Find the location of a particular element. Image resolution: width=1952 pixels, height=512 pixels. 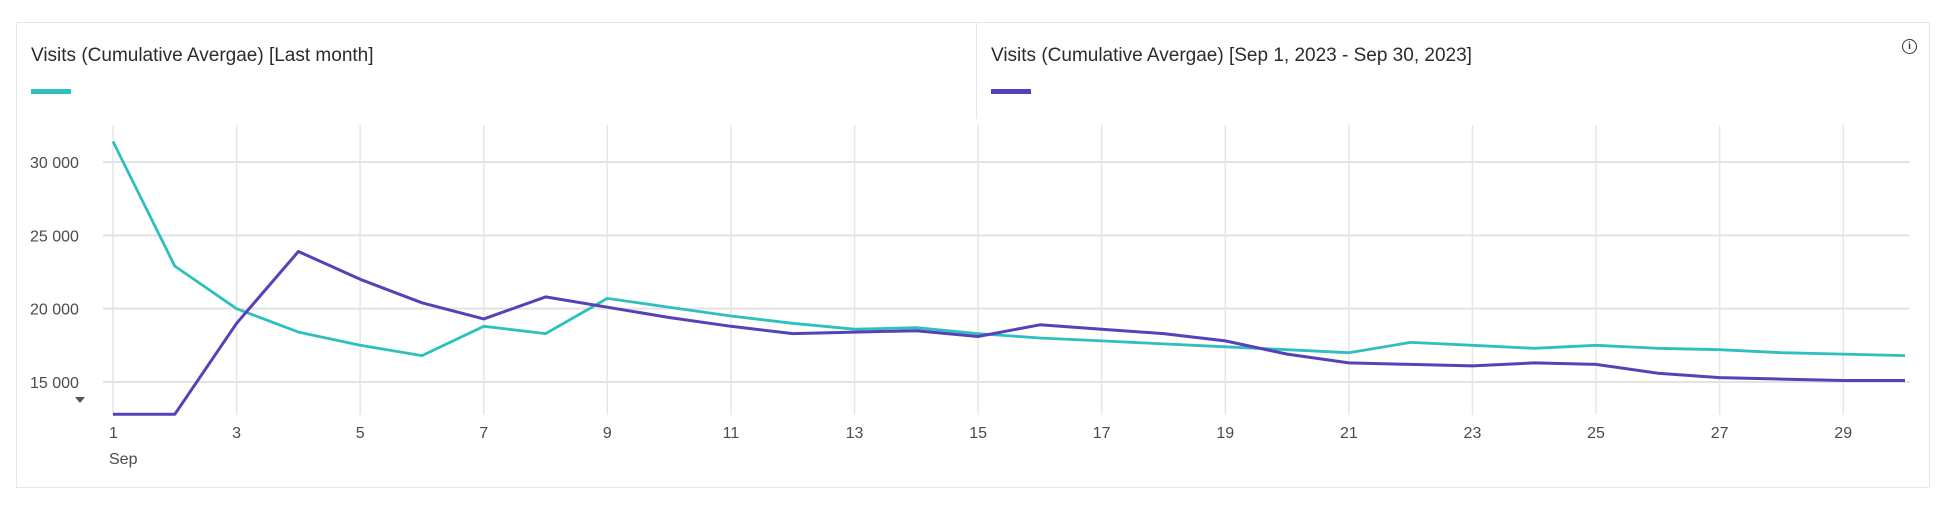

x-tick-label: 17 is located at coordinates (1102, 433).